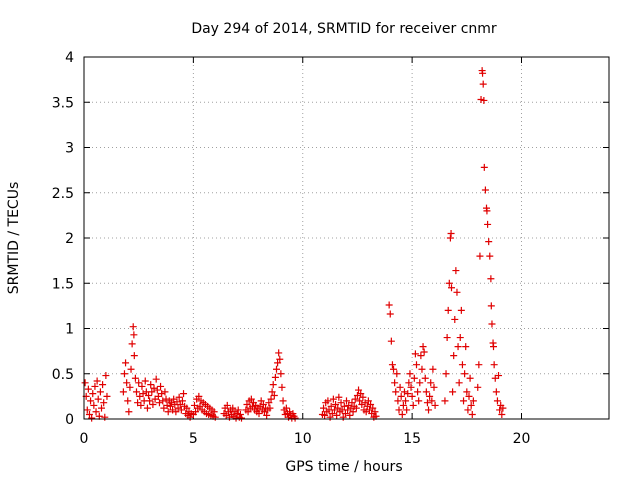 This screenshot has width=640, height=480. I want to click on x-tick-label: 10, so click(303, 439).